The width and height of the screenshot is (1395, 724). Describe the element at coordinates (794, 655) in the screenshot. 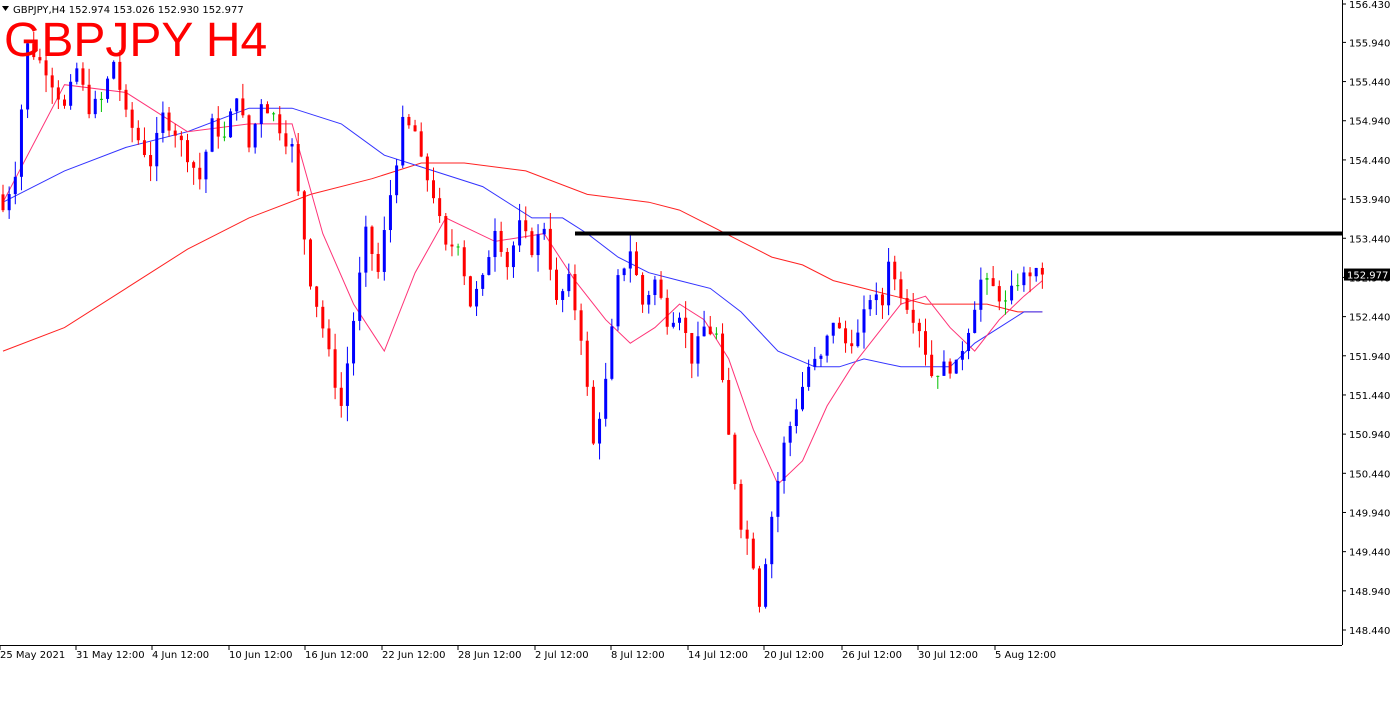

I see `x-tick-label: 20 Jul 12:00` at that location.